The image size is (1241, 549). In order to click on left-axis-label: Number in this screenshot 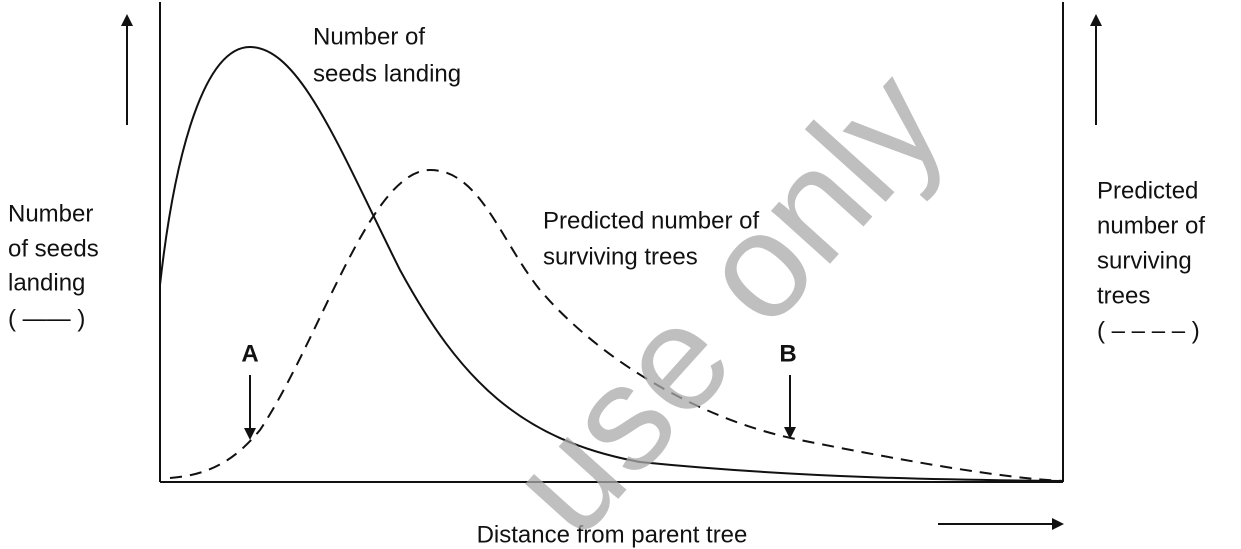, I will do `click(50, 213)`.